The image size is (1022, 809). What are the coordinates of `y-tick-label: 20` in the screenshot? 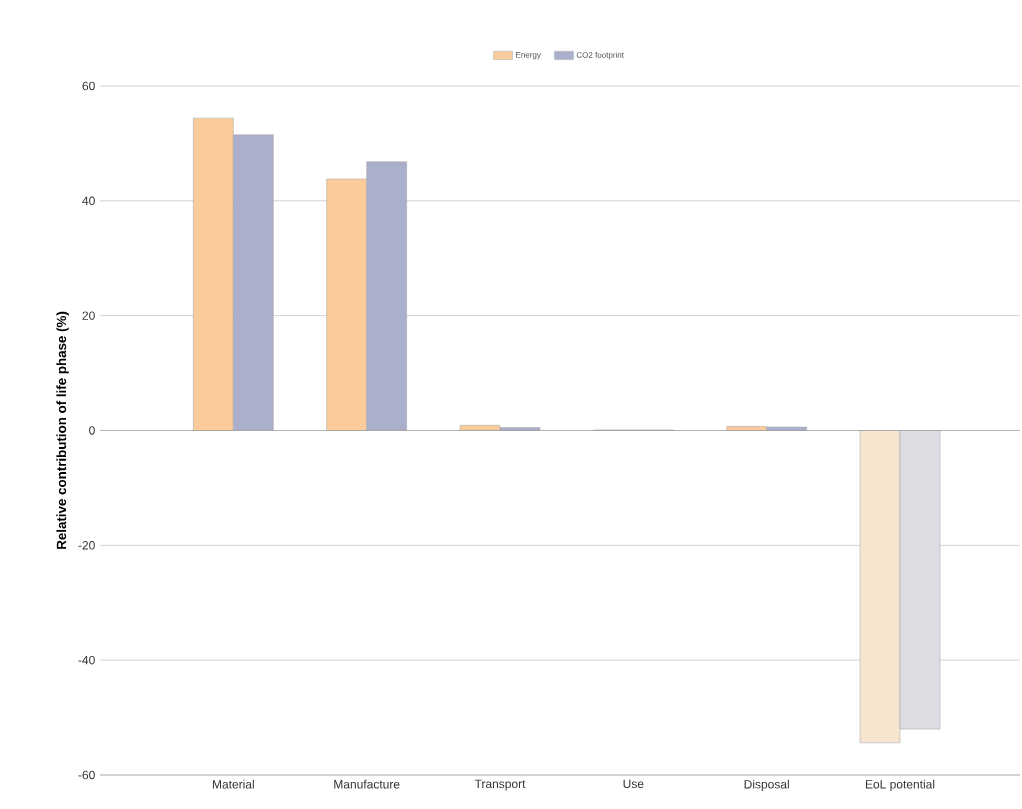 It's located at (88, 315).